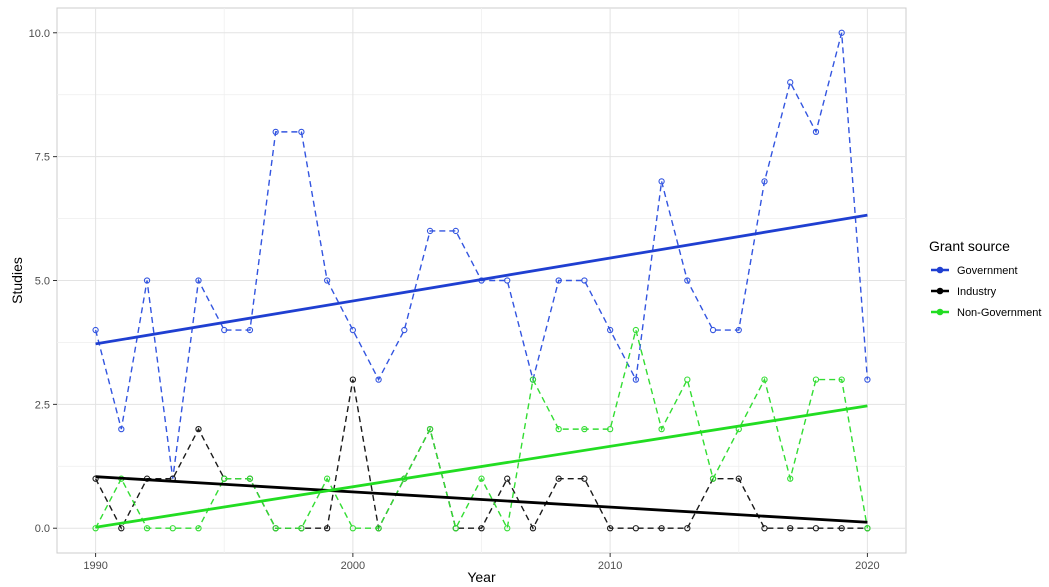 The width and height of the screenshot is (1049, 587). What do you see at coordinates (940, 312) in the screenshot?
I see `non-government-legend-key-point` at bounding box center [940, 312].